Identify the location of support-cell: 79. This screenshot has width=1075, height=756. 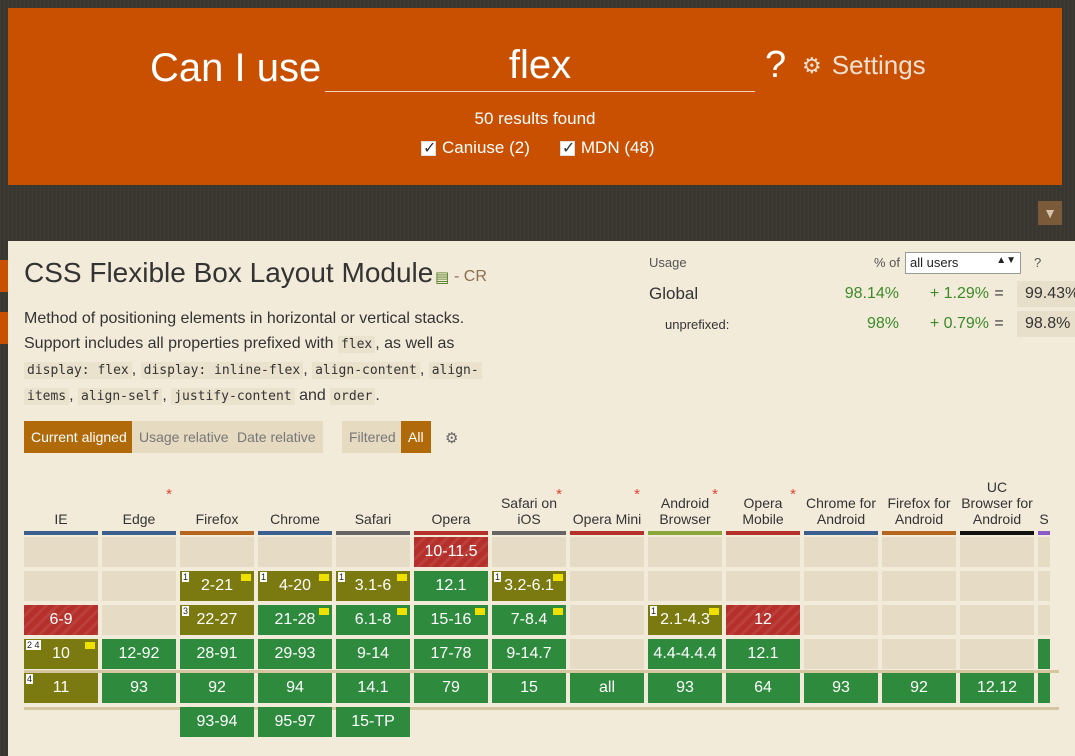
(451, 688).